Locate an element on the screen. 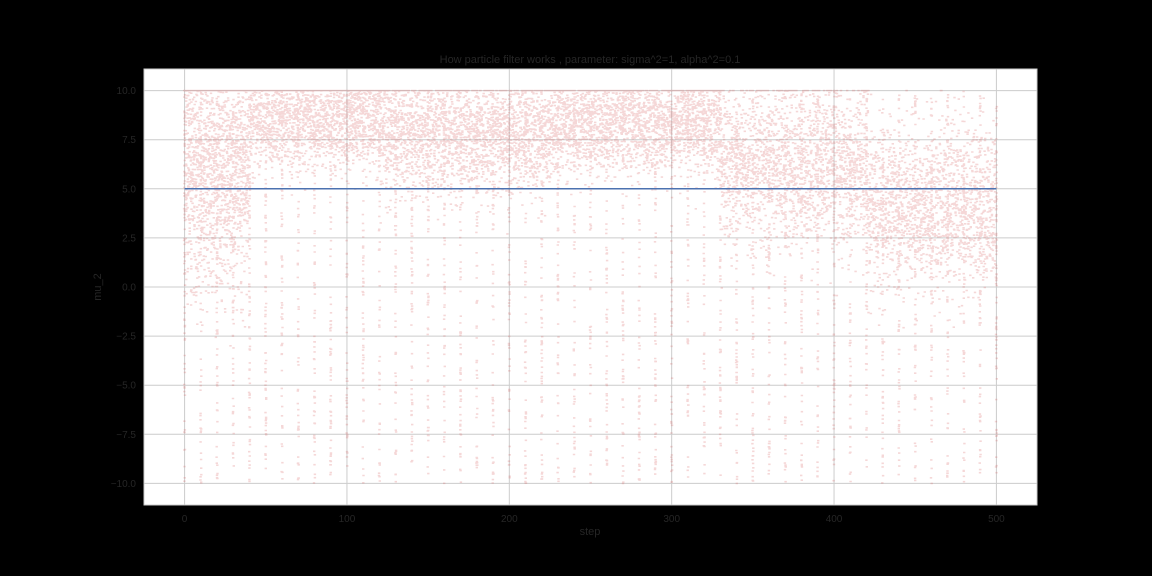 The width and height of the screenshot is (1152, 576). x-tick-label: 300 is located at coordinates (671, 519).